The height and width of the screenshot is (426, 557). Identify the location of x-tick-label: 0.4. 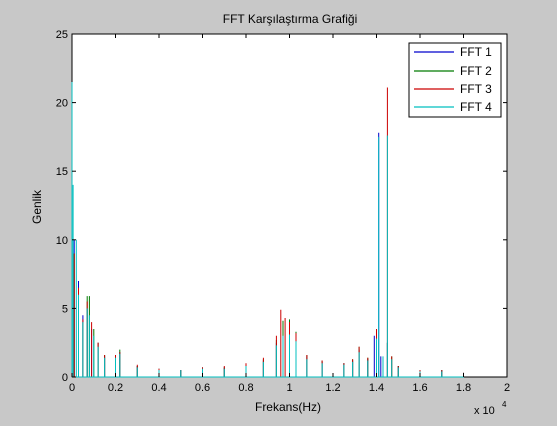
(158, 388).